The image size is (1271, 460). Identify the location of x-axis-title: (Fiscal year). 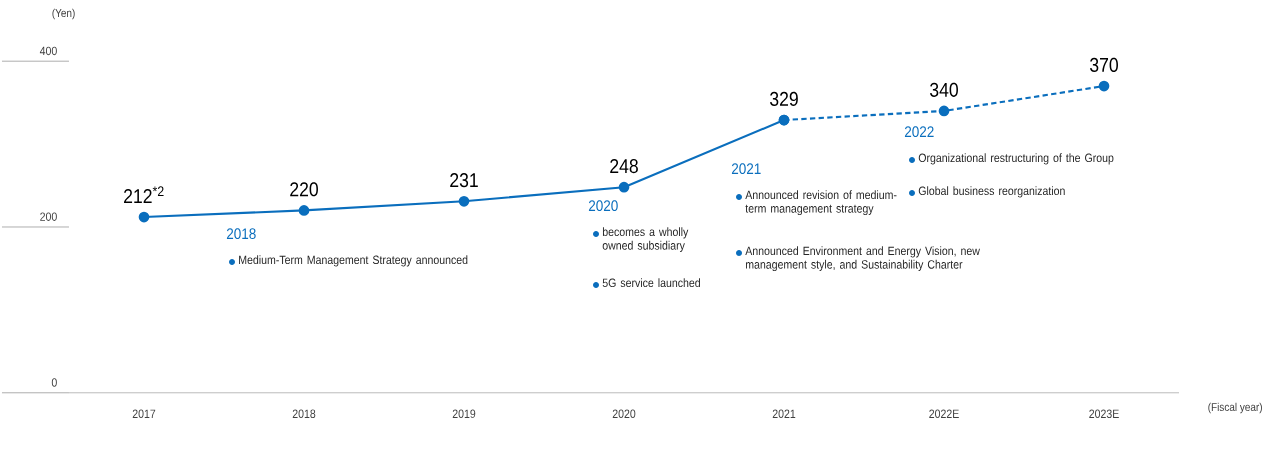
(1235, 408).